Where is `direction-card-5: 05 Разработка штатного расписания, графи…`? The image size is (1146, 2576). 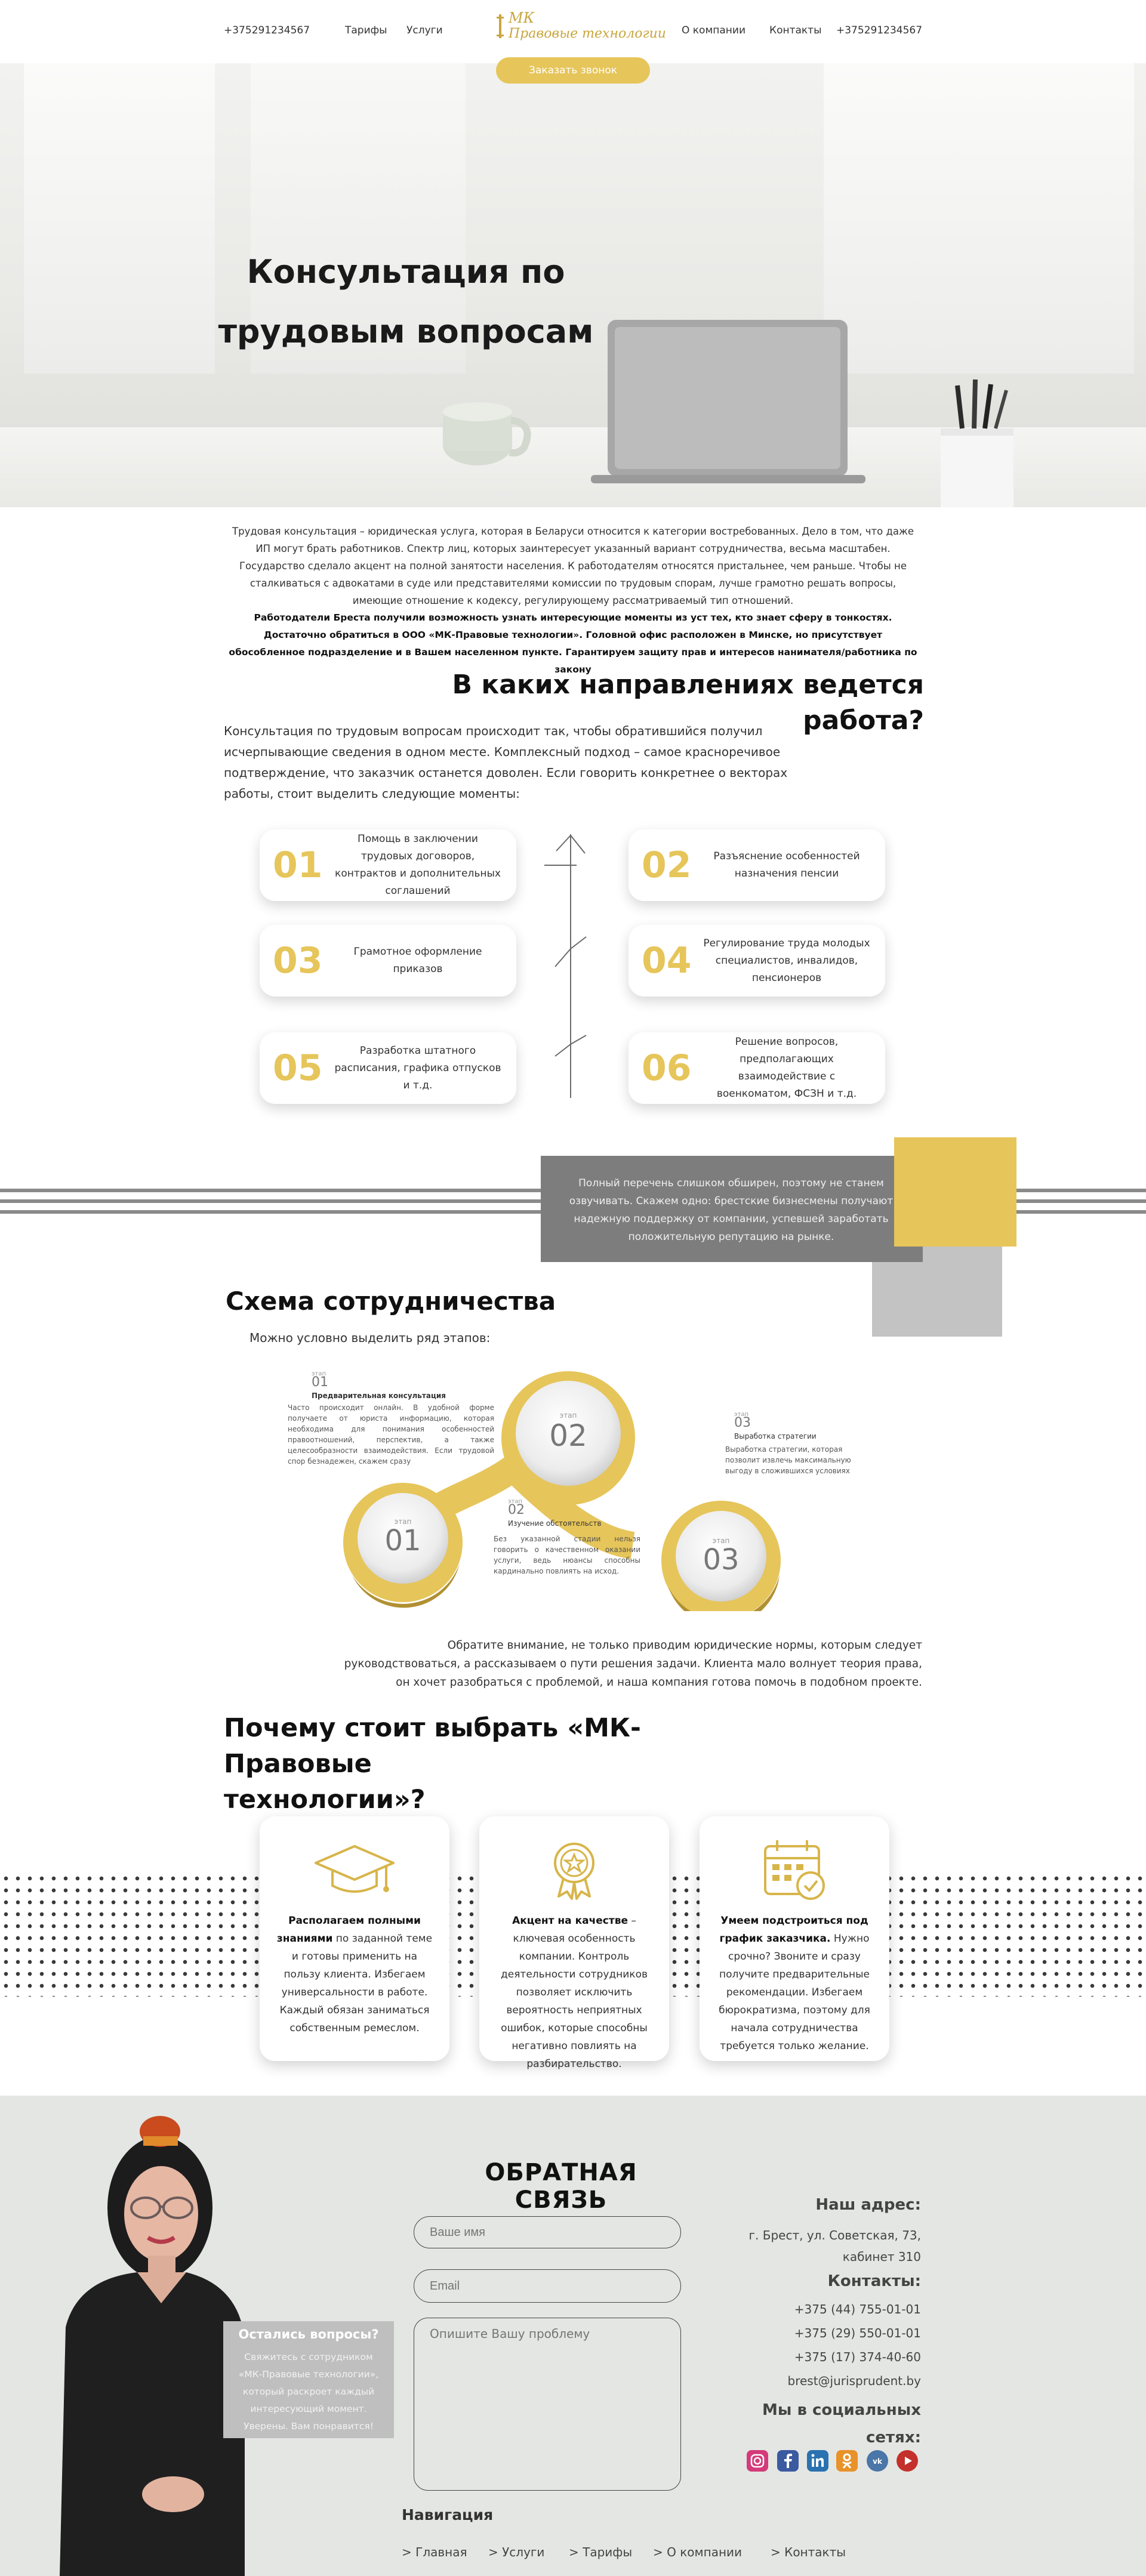
direction-card-5: 05 Разработка штатного расписания, графи… is located at coordinates (388, 1068).